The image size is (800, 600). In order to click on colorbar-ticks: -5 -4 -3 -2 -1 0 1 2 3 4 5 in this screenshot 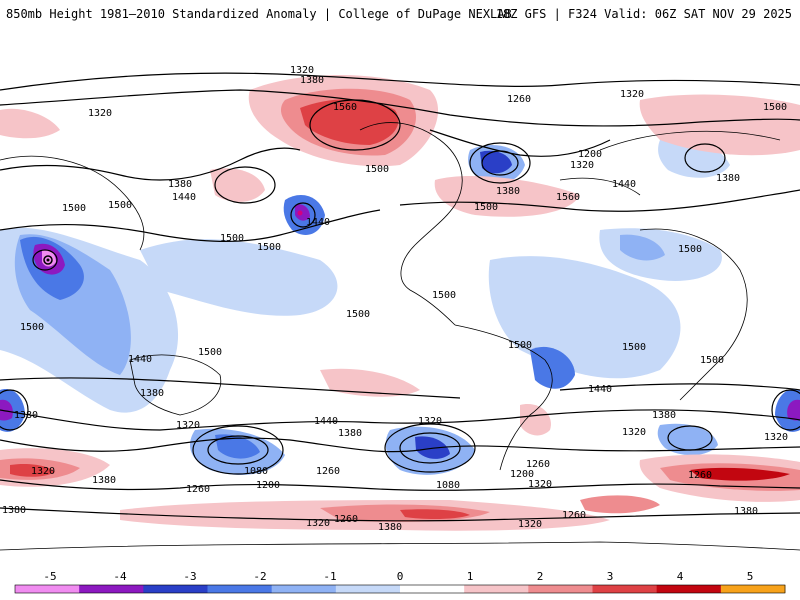, I will do `click(398, 576)`.